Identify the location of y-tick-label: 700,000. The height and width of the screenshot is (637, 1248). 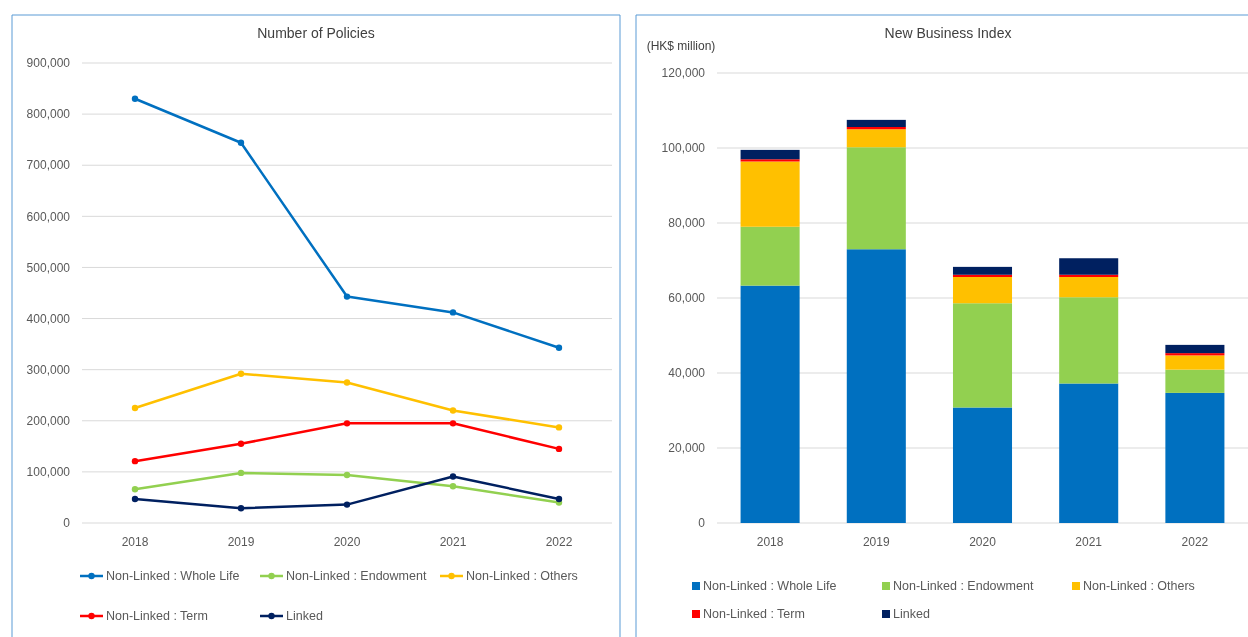
(48, 165).